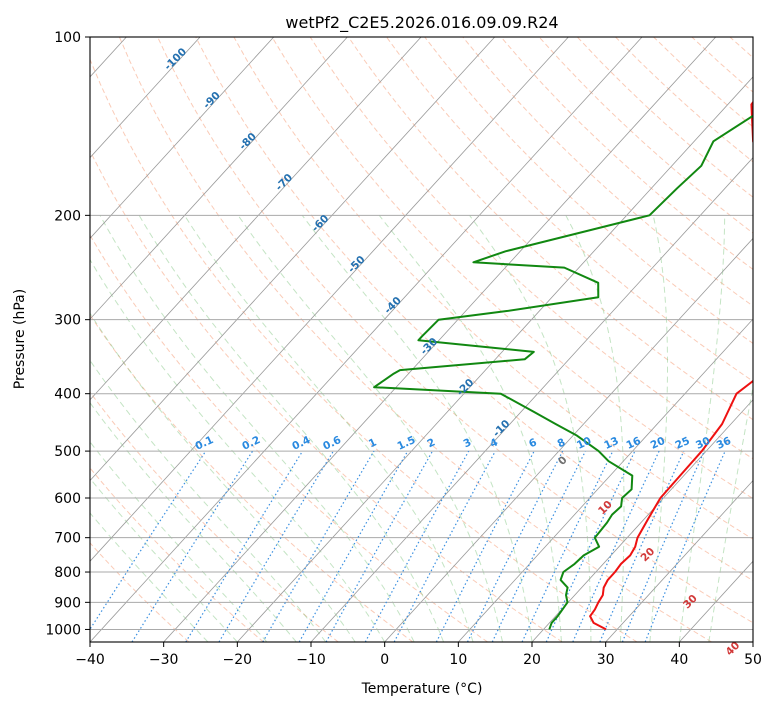 This screenshot has width=775, height=708. I want to click on x-tick-label: −20, so click(238, 660).